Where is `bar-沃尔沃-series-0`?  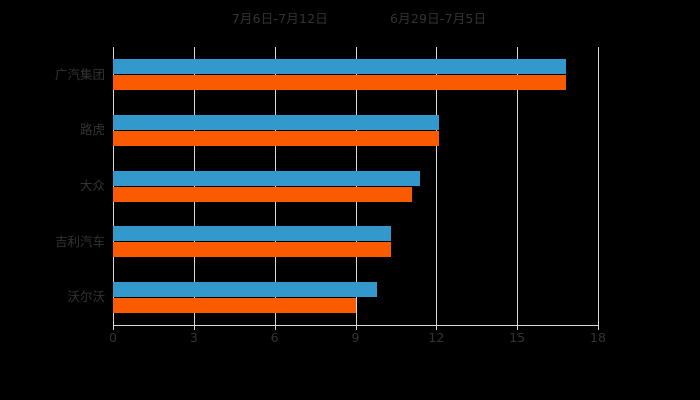
bar-沃尔沃-series-0 is located at coordinates (245, 289).